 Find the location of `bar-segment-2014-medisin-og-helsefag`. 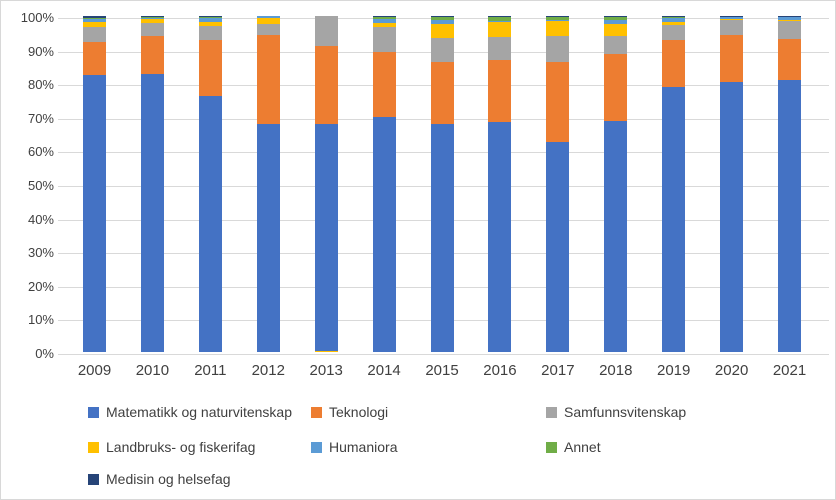

bar-segment-2014-medisin-og-helsefag is located at coordinates (384, 17).